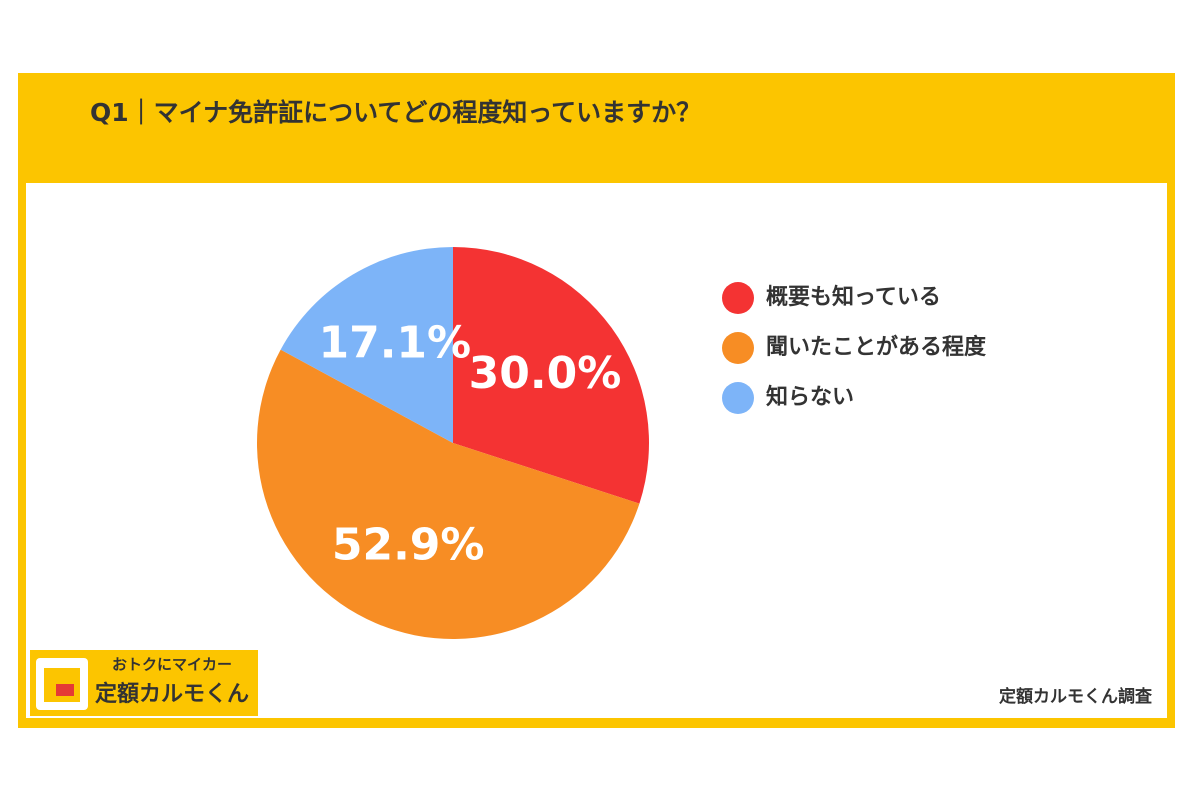 The height and width of the screenshot is (800, 1199). I want to click on logo-icon-car, so click(65, 690).